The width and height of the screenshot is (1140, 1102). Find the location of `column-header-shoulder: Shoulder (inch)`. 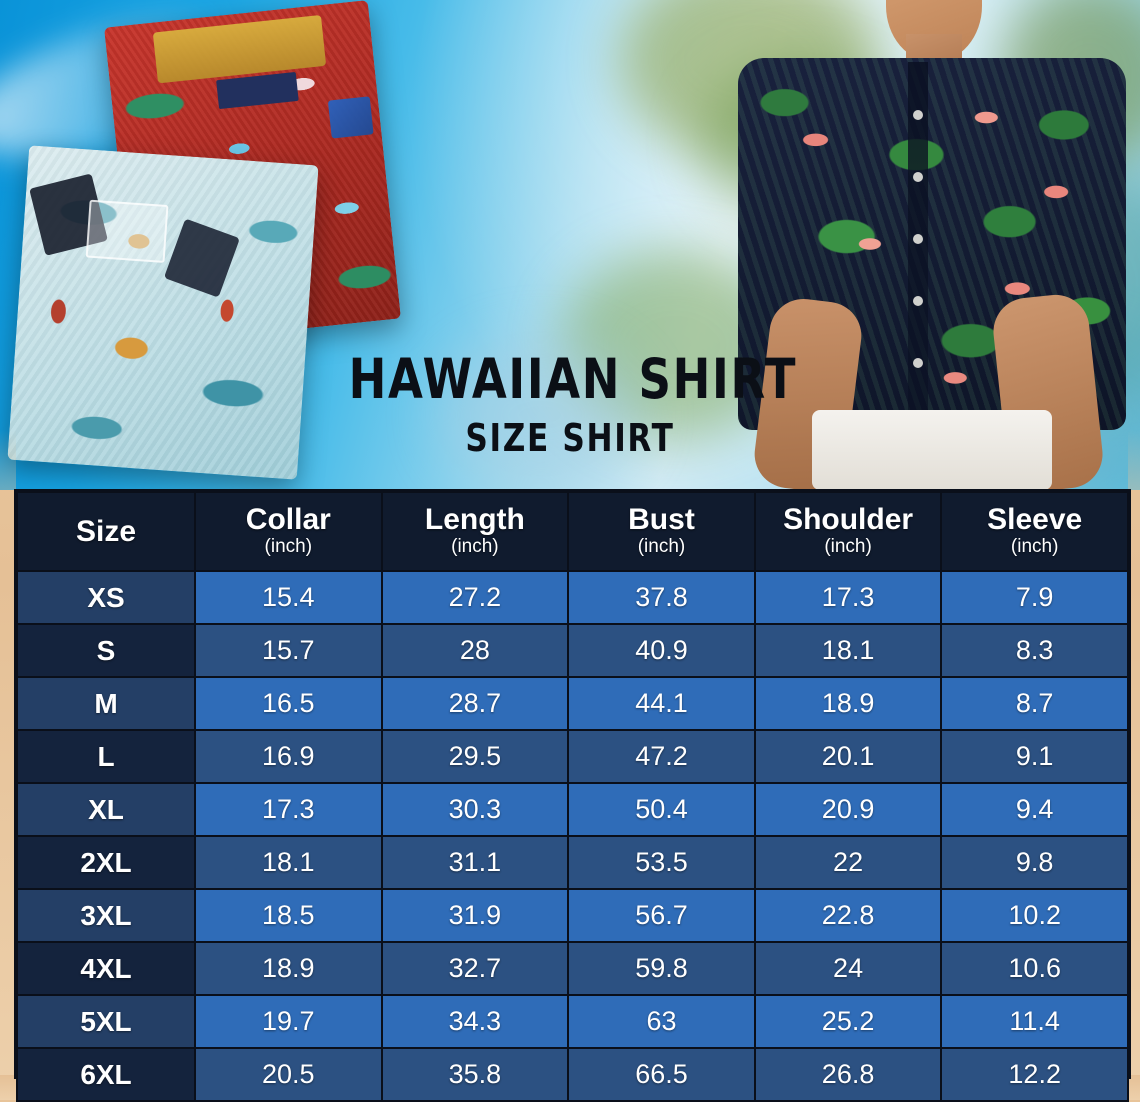

column-header-shoulder: Shoulder (inch) is located at coordinates (848, 531).